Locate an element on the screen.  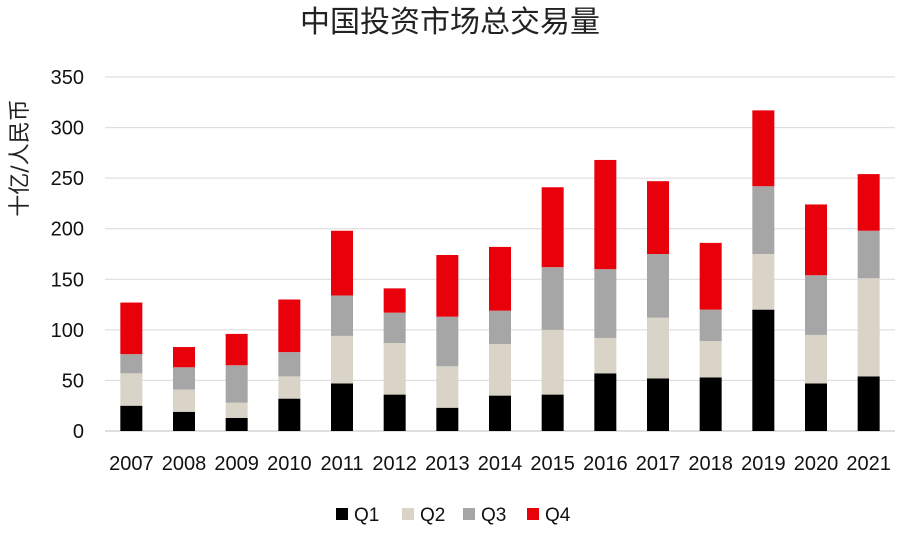
bar-q2-2018 is located at coordinates (710, 359).